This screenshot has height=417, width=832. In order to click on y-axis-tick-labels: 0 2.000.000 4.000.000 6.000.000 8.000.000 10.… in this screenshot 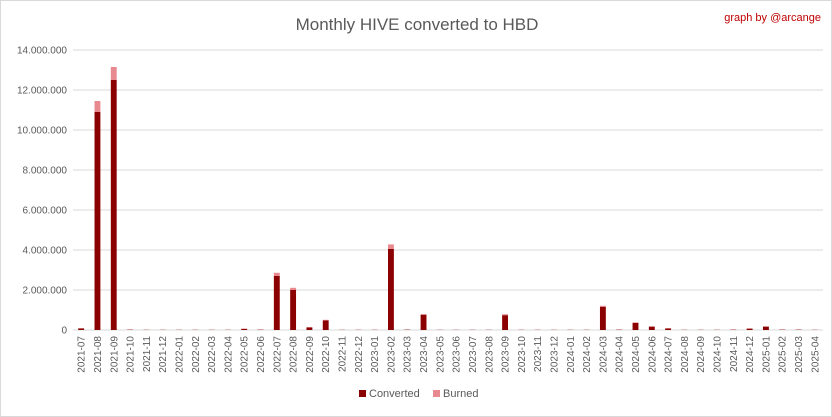, I will do `click(42, 191)`.